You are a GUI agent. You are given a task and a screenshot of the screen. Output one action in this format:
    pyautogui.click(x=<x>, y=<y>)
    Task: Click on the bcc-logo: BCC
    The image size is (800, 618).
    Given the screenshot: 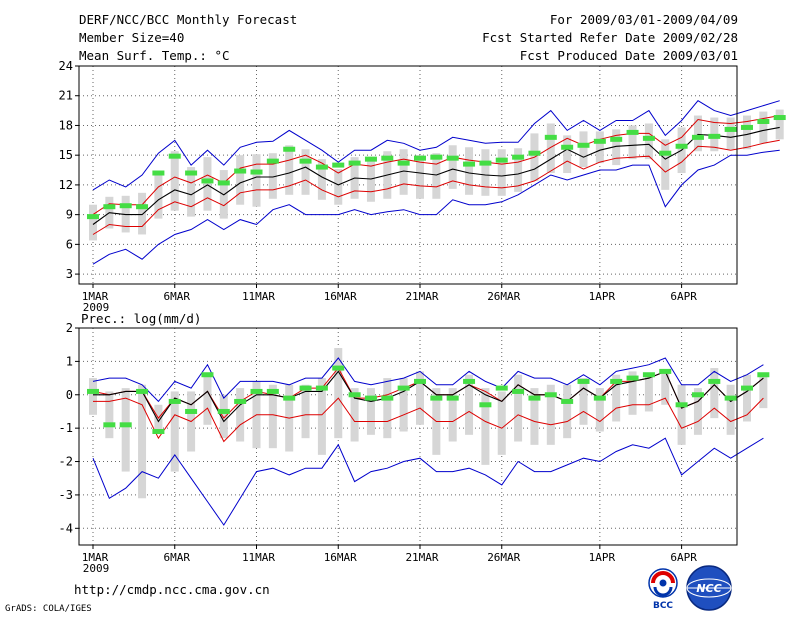 What is the action you would take?
    pyautogui.click(x=663, y=589)
    